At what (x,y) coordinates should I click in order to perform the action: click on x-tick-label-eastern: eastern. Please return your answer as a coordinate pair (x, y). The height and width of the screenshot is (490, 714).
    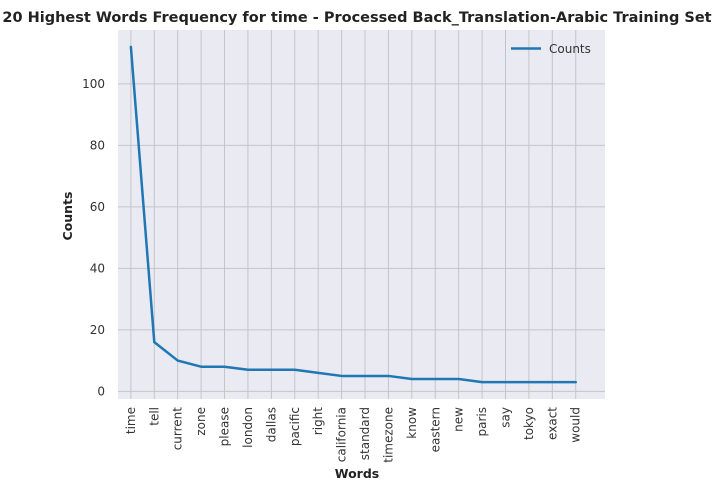
    Looking at the image, I should click on (435, 429).